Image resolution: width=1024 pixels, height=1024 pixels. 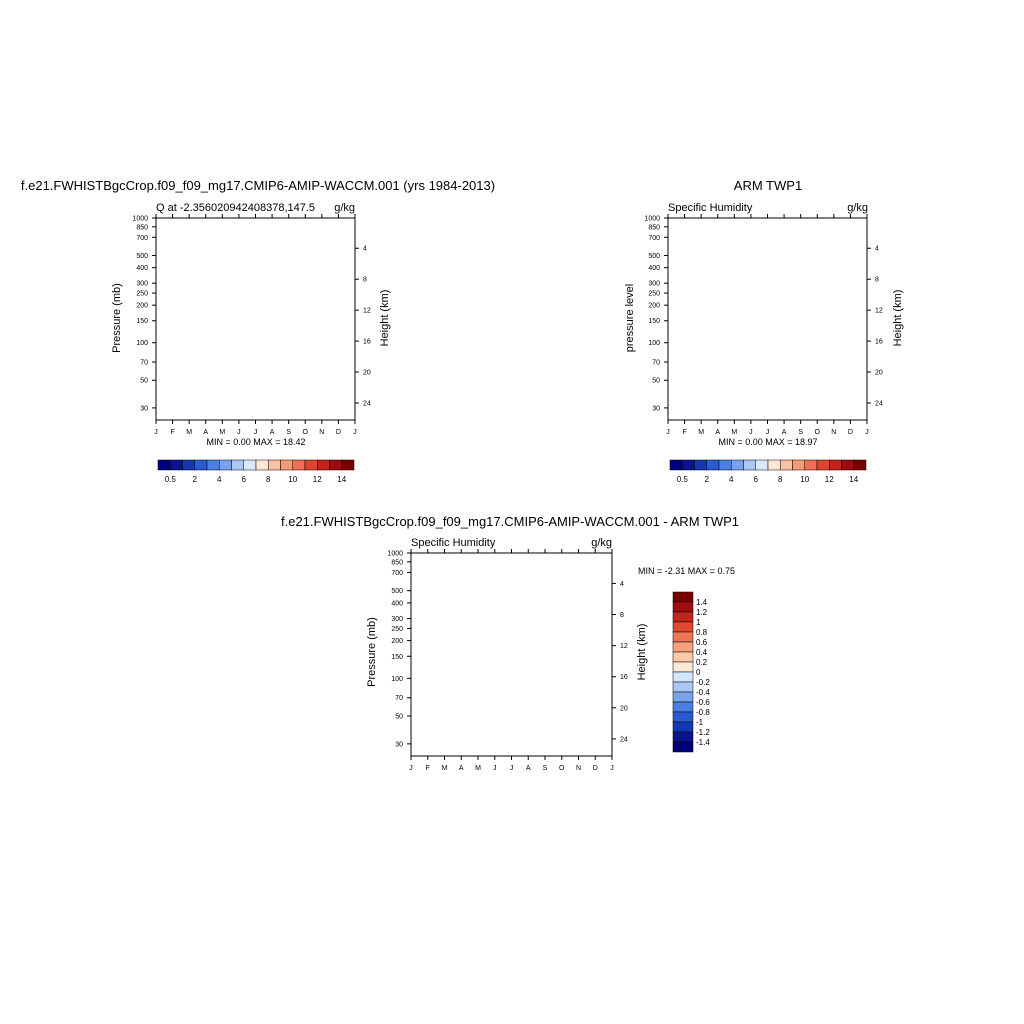 What do you see at coordinates (255, 442) in the screenshot?
I see `panel-model-minmax: MIN = 0.00 MAX = 18.42` at bounding box center [255, 442].